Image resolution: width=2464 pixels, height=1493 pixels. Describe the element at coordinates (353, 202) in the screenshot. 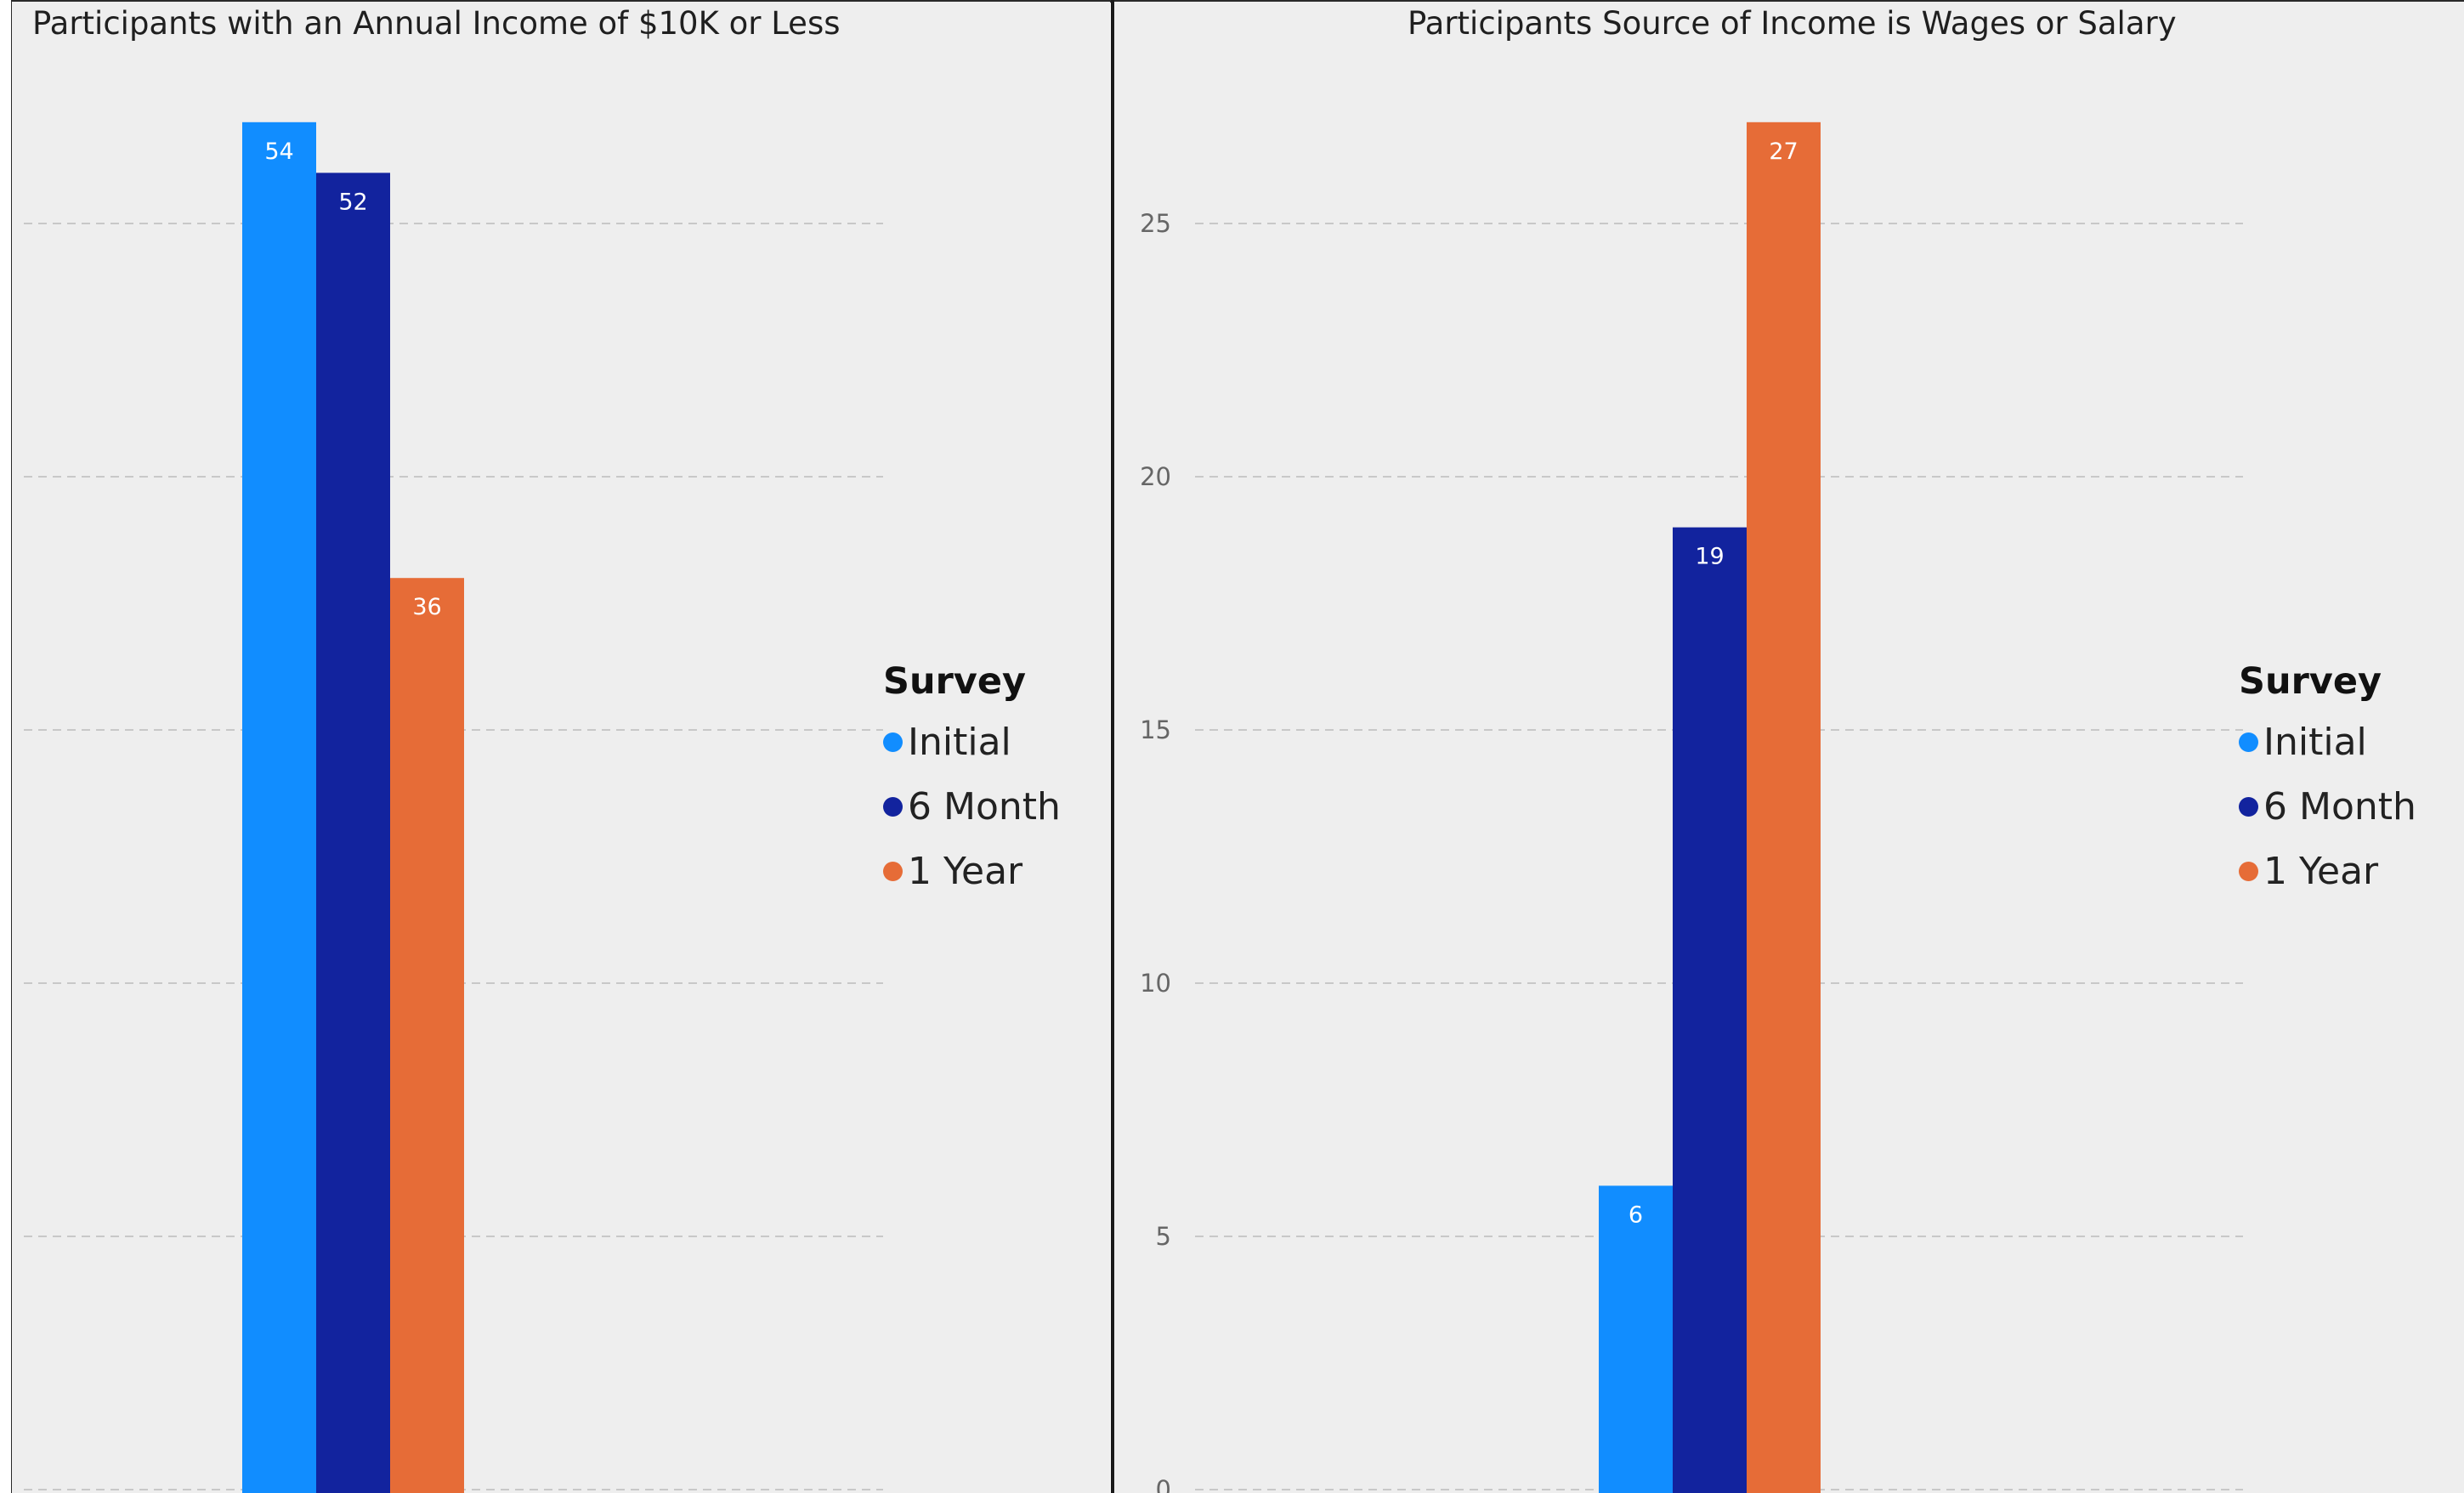

I see `data-label-6-month: 52` at that location.